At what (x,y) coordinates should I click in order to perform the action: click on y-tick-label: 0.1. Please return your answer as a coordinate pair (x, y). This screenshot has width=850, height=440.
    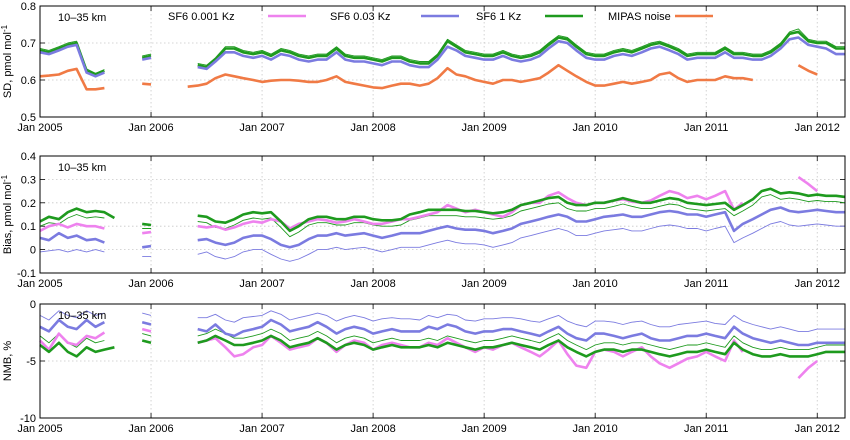
    Looking at the image, I should click on (28, 227).